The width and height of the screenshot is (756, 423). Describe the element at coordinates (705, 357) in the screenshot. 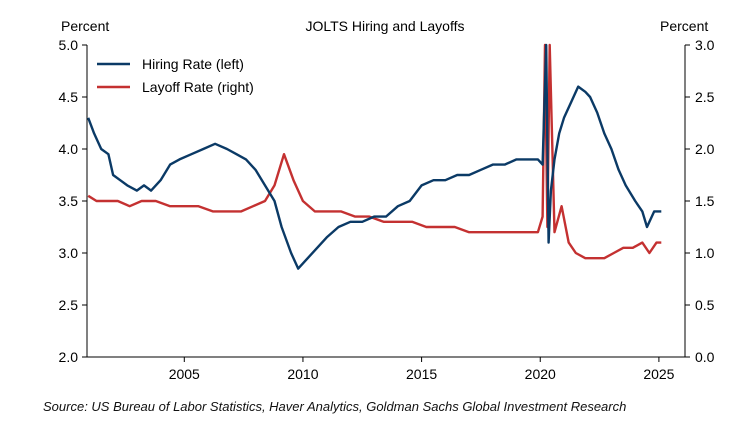

I see `right-tick-label: 0.0` at that location.